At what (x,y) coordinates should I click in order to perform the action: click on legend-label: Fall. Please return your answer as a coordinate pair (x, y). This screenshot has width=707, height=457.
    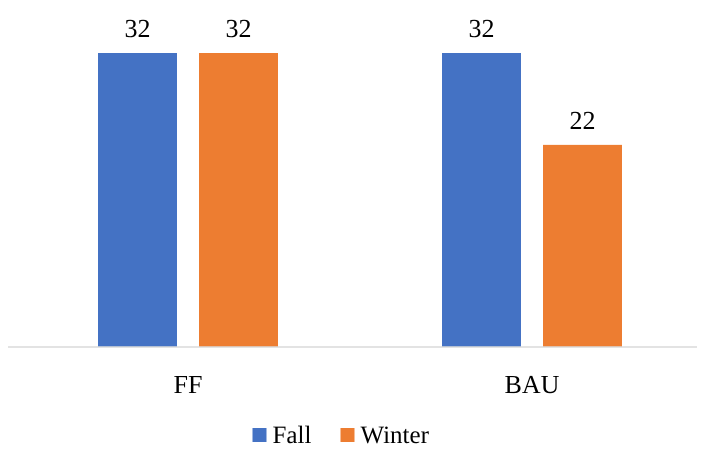
    Looking at the image, I should click on (292, 435).